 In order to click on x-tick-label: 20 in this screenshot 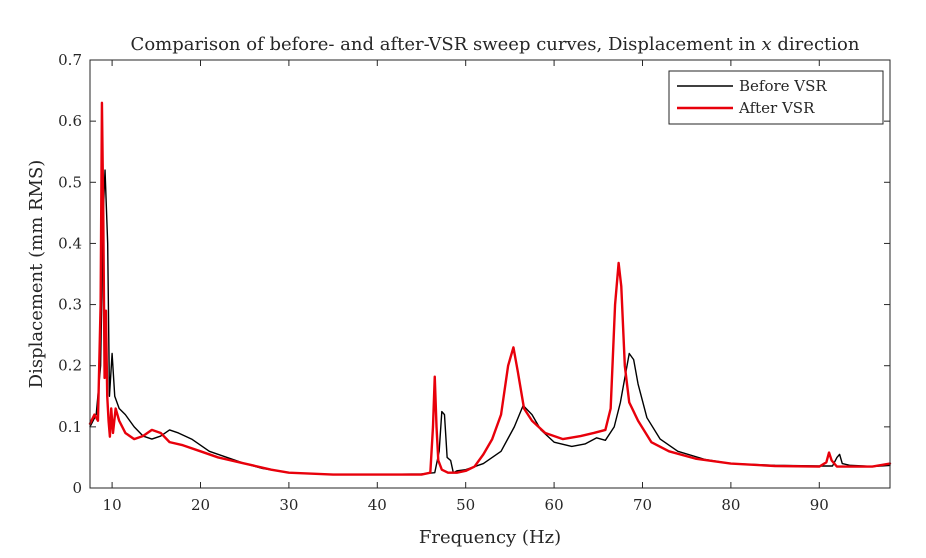, I will do `click(200, 505)`.